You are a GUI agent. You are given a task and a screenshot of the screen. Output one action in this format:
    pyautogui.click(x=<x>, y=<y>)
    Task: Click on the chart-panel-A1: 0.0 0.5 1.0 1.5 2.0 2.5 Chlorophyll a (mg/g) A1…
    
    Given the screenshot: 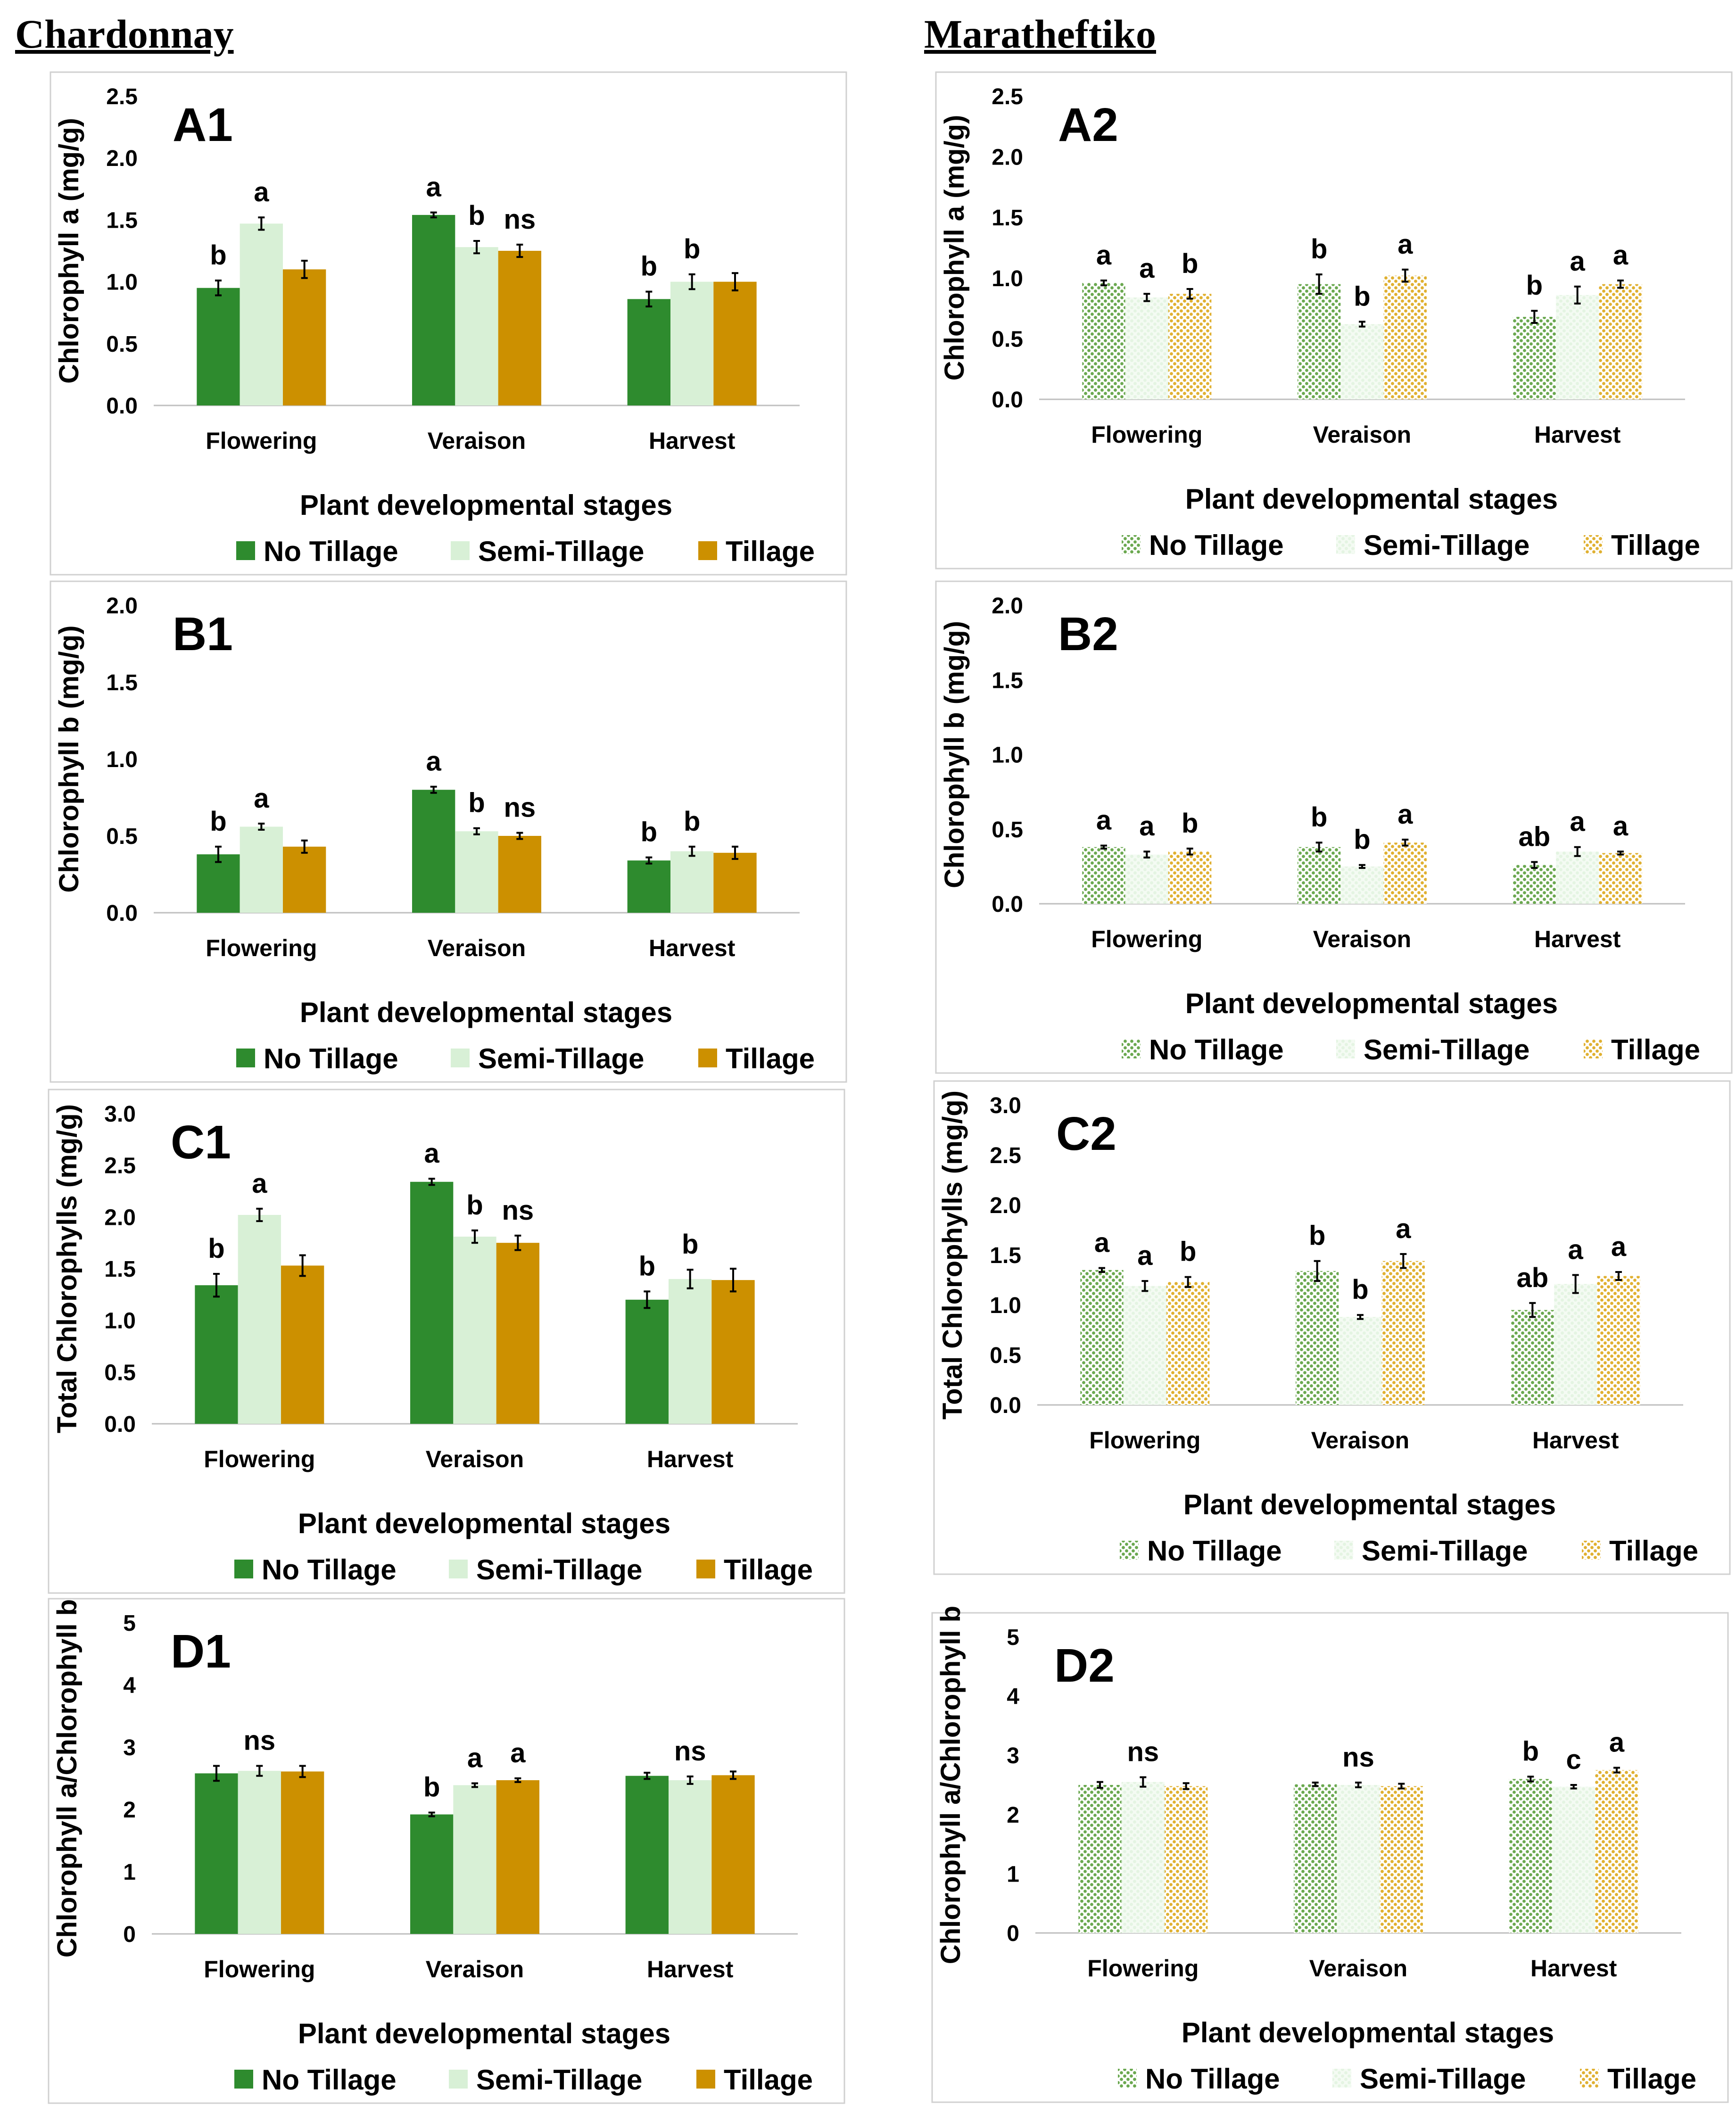 What is the action you would take?
    pyautogui.click(x=448, y=323)
    